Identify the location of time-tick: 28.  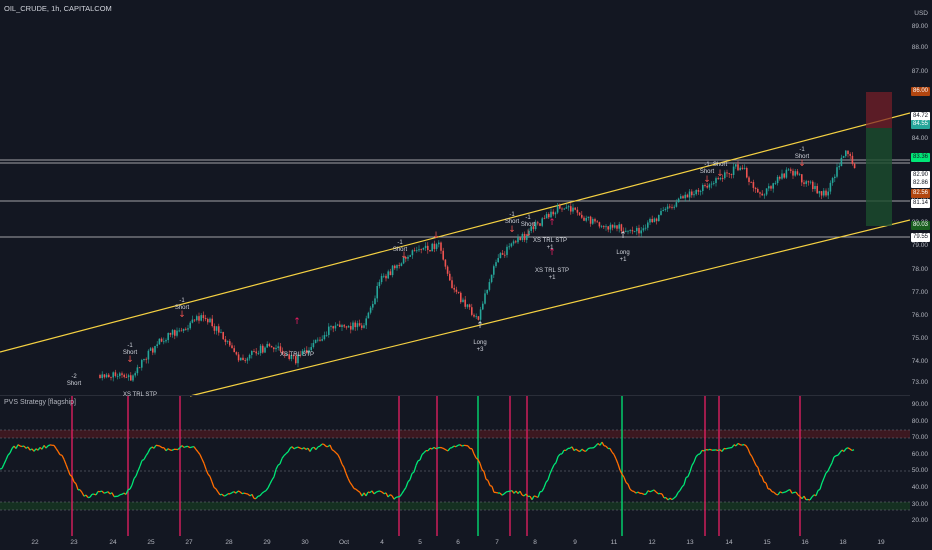
(229, 542).